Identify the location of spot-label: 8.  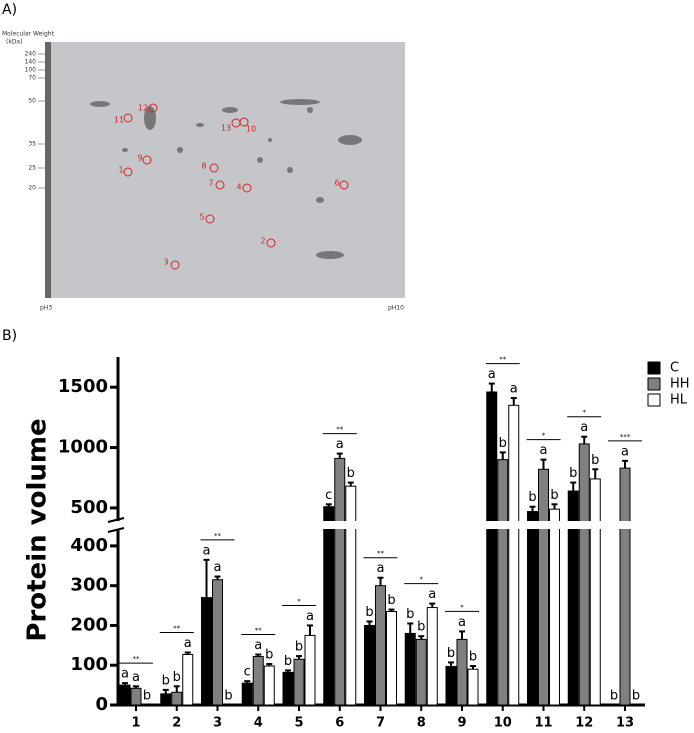
(203, 166).